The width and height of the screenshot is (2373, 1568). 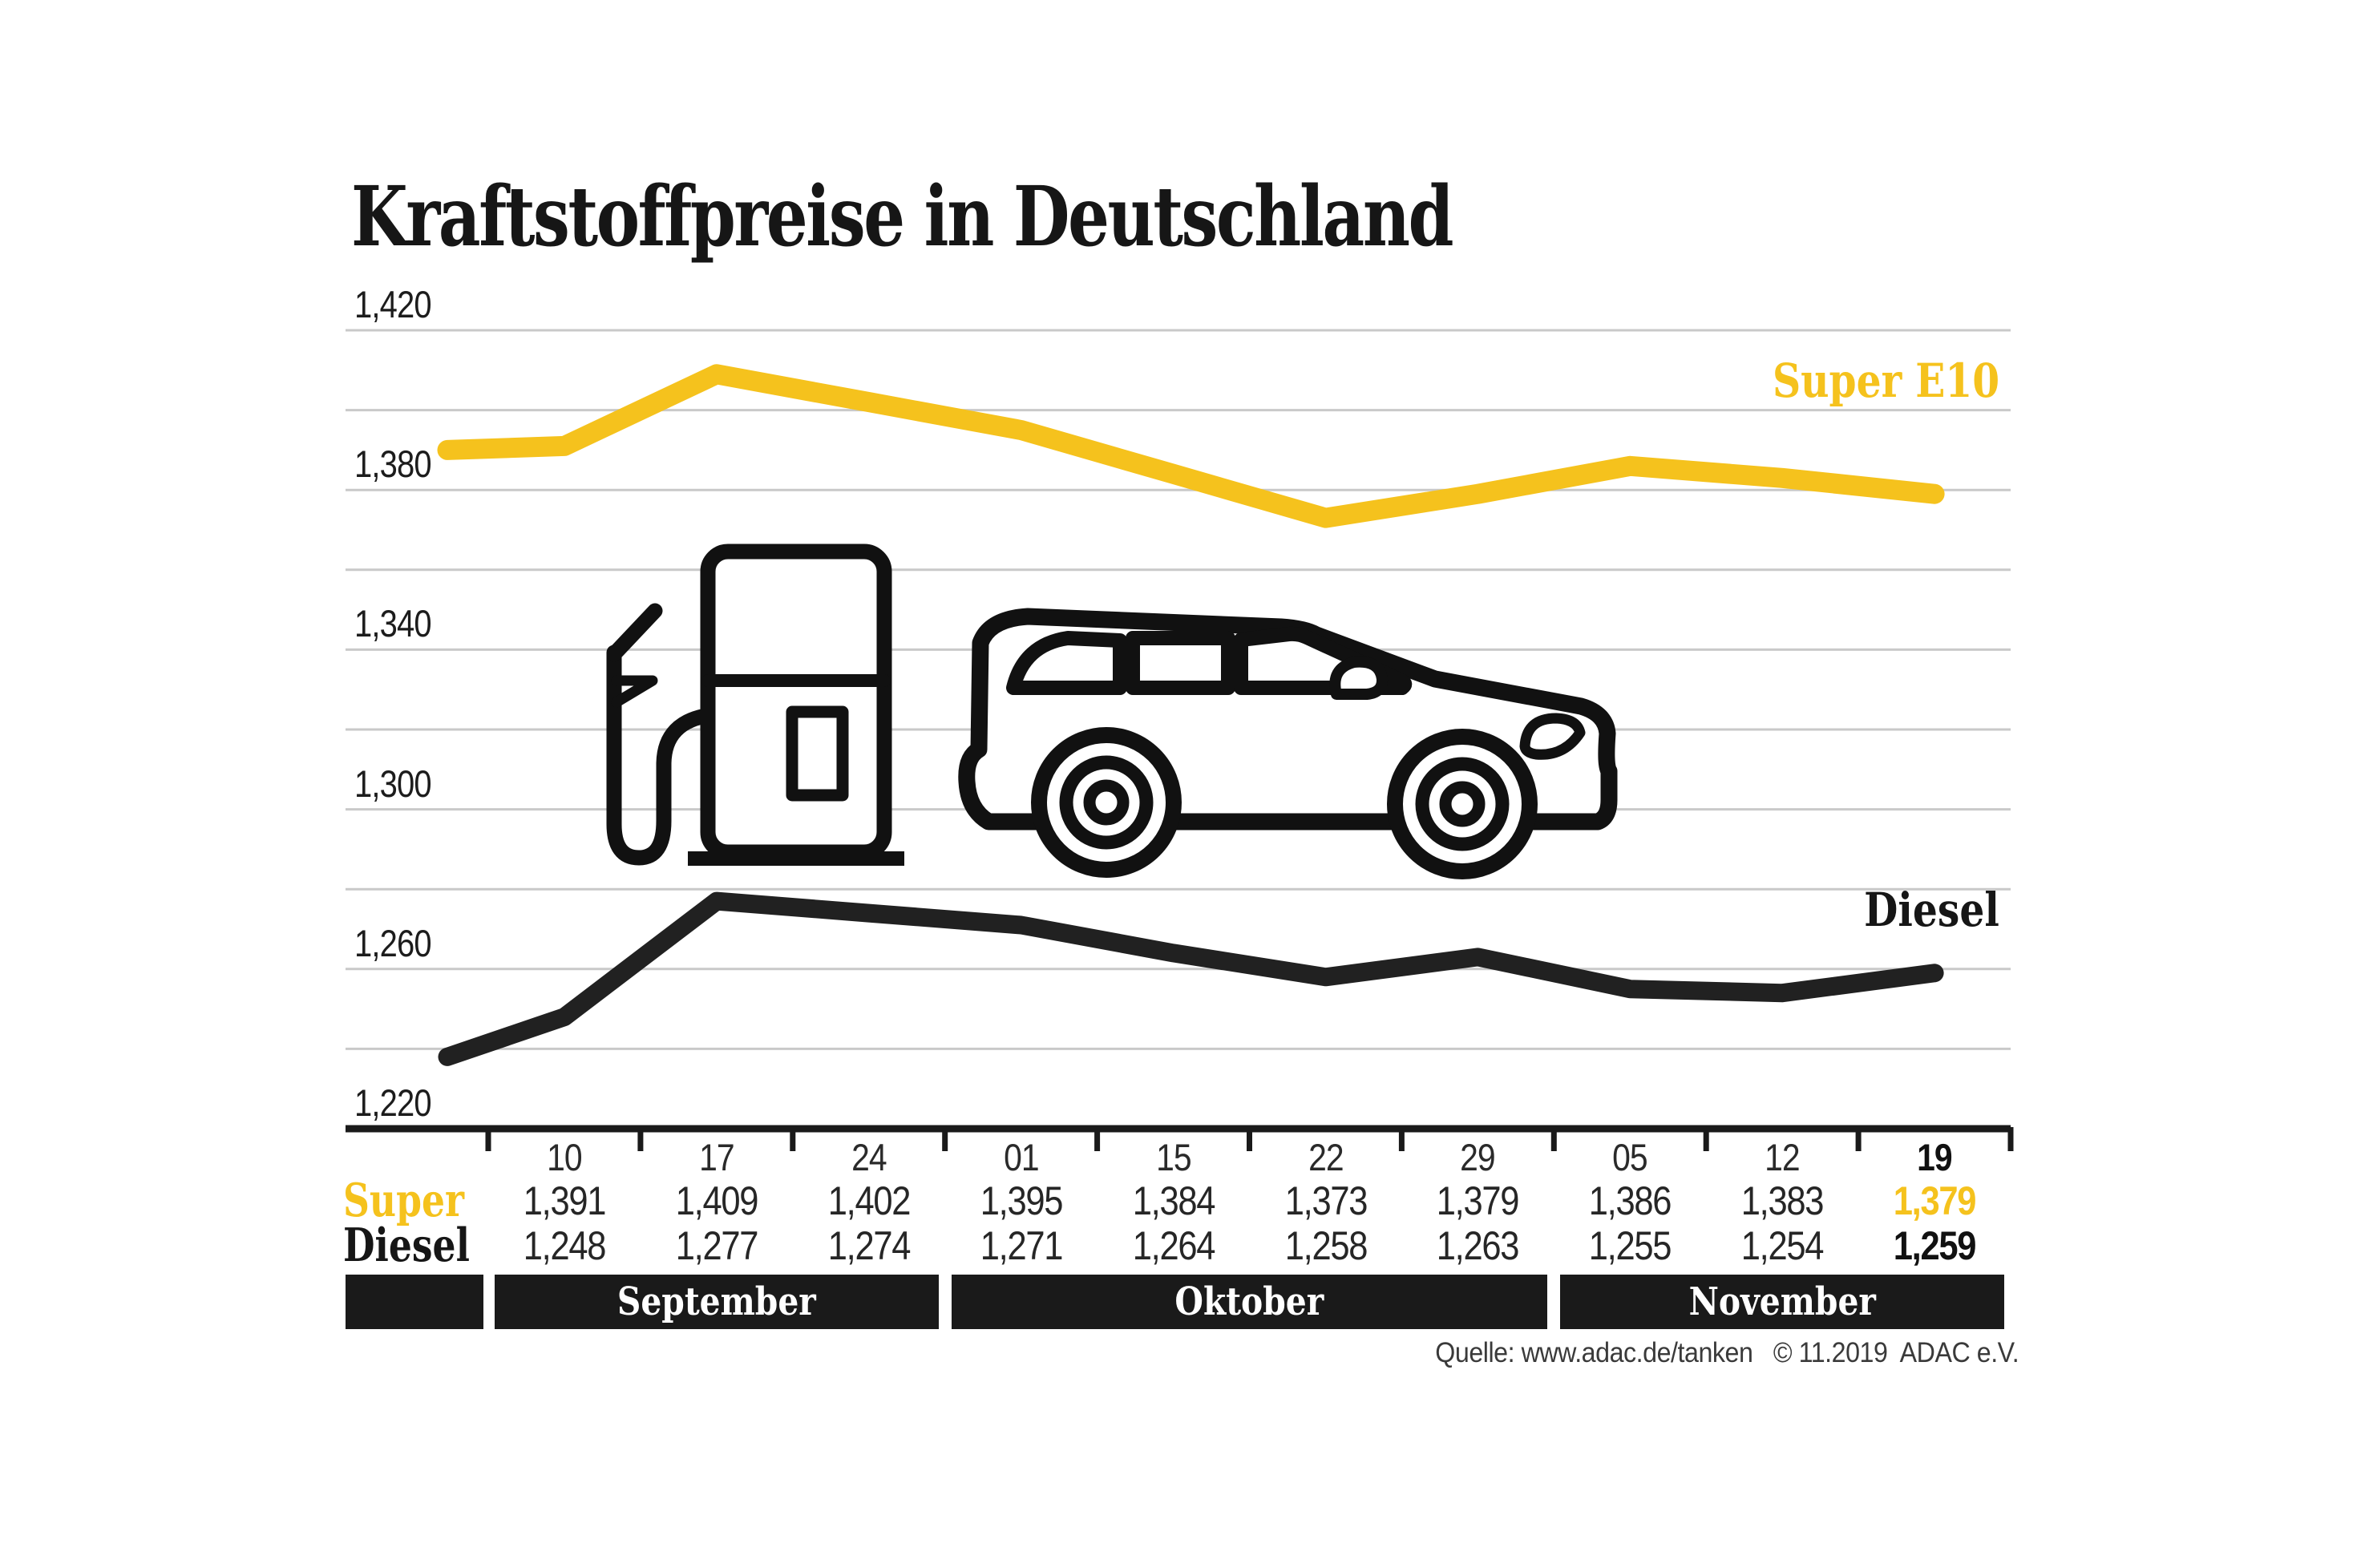 What do you see at coordinates (1022, 1200) in the screenshot?
I see `value-cell-super: 1,395` at bounding box center [1022, 1200].